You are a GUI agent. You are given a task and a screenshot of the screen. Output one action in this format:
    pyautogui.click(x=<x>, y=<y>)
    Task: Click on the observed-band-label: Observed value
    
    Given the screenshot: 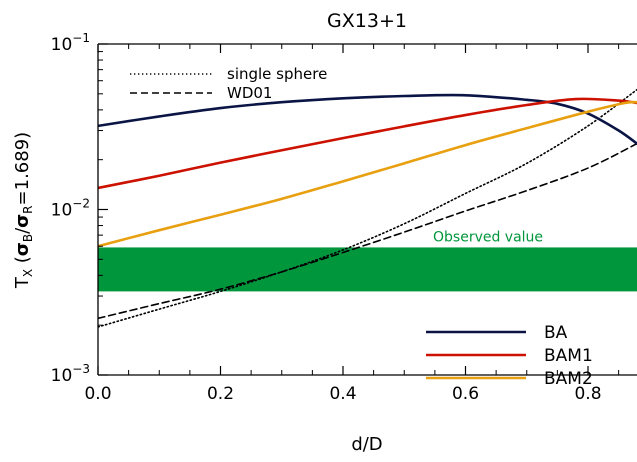 What is the action you would take?
    pyautogui.click(x=488, y=237)
    